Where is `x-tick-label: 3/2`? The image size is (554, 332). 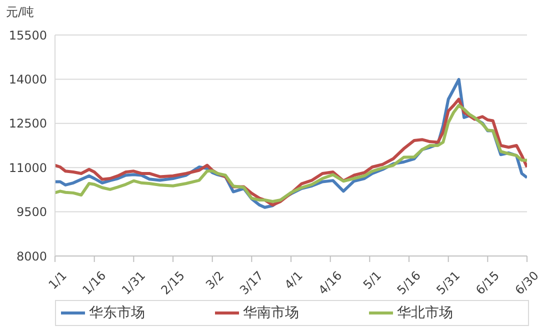
x-tick-label: 3/2 is located at coordinates (215, 280).